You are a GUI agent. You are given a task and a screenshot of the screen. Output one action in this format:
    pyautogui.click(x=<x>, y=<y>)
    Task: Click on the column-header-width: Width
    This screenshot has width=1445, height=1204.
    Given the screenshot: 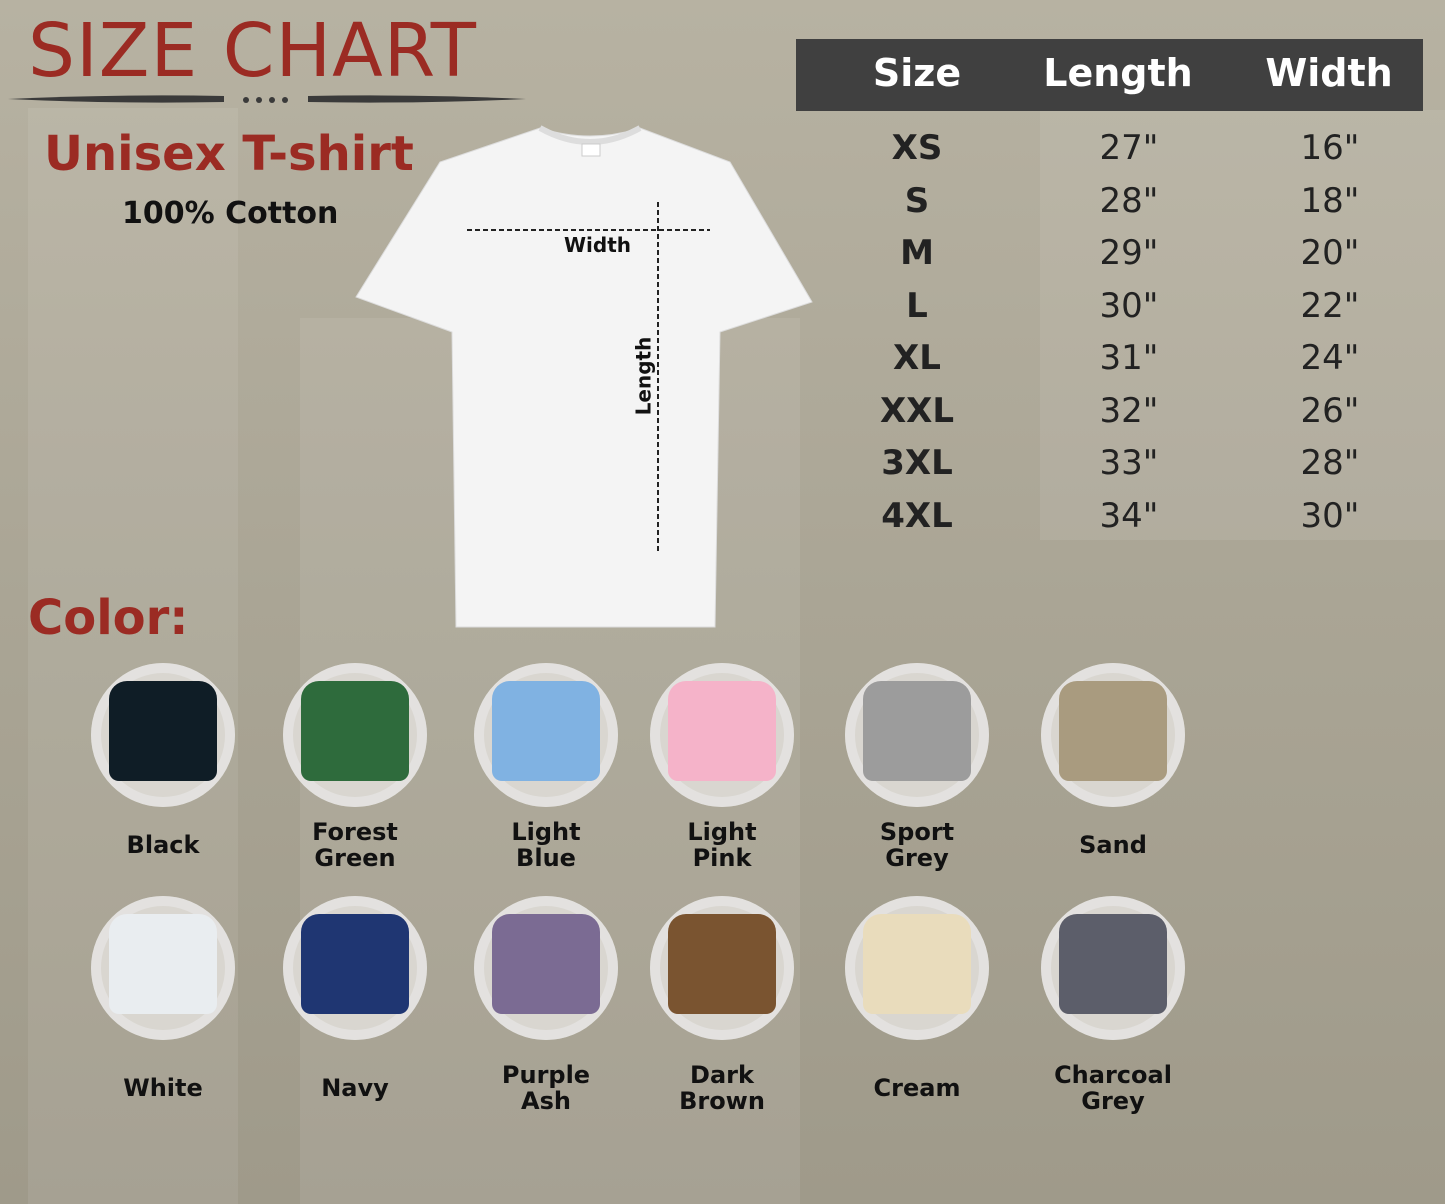 What is the action you would take?
    pyautogui.click(x=1329, y=73)
    